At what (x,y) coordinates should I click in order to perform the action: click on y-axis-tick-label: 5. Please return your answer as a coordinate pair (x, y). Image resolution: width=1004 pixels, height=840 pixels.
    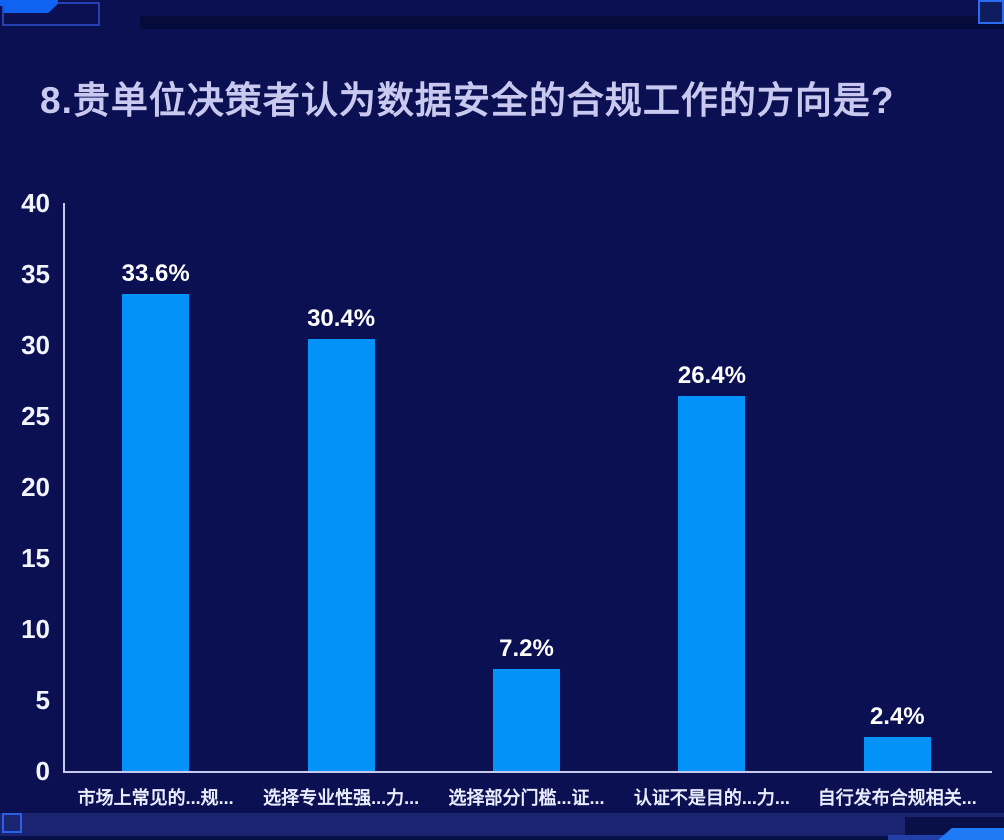
    Looking at the image, I should click on (42, 700).